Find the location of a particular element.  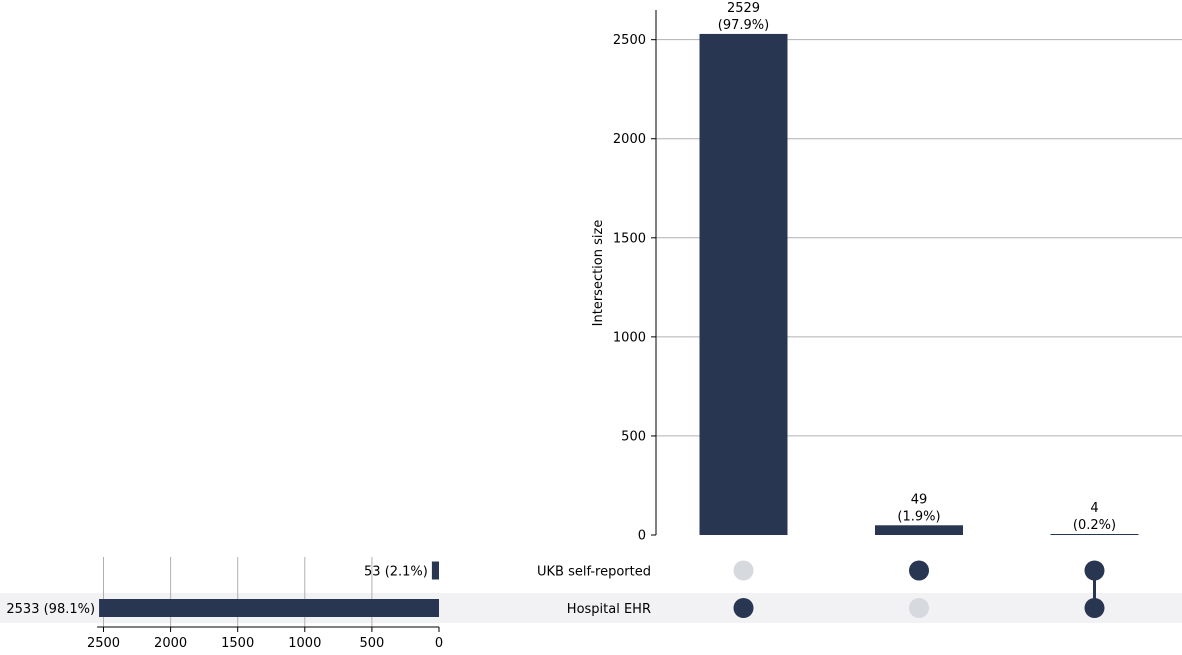

set-size-tick-label: 2500 is located at coordinates (103, 643).